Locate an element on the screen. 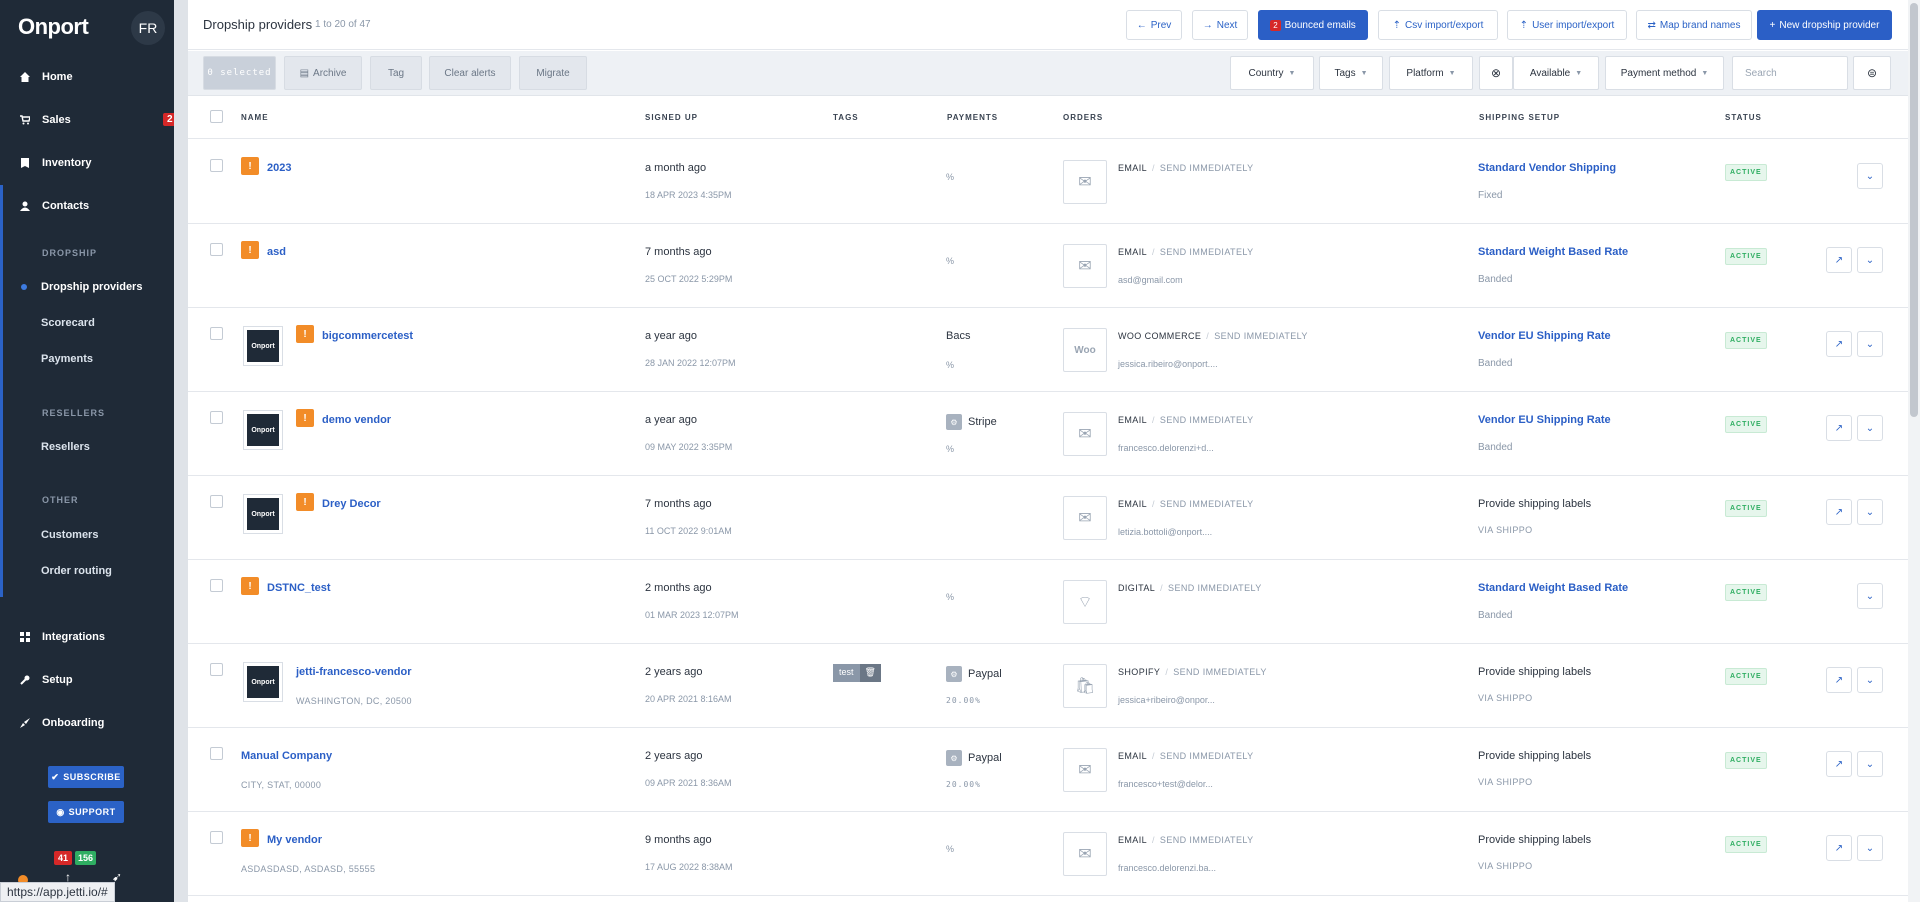 The width and height of the screenshot is (1920, 902). sidebar-item-scorecard: Scorecard is located at coordinates (68, 323).